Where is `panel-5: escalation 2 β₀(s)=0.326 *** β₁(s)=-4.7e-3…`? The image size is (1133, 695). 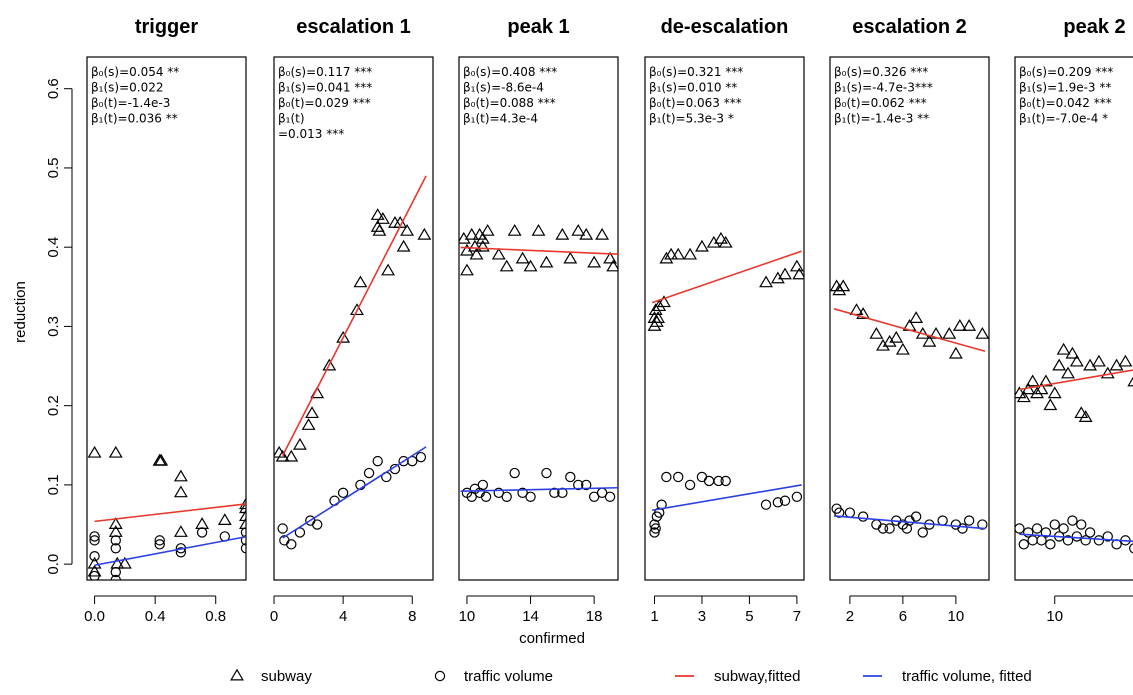
panel-5: escalation 2 β₀(s)=0.326 *** β₁(s)=-4.7e-3… is located at coordinates (909, 320).